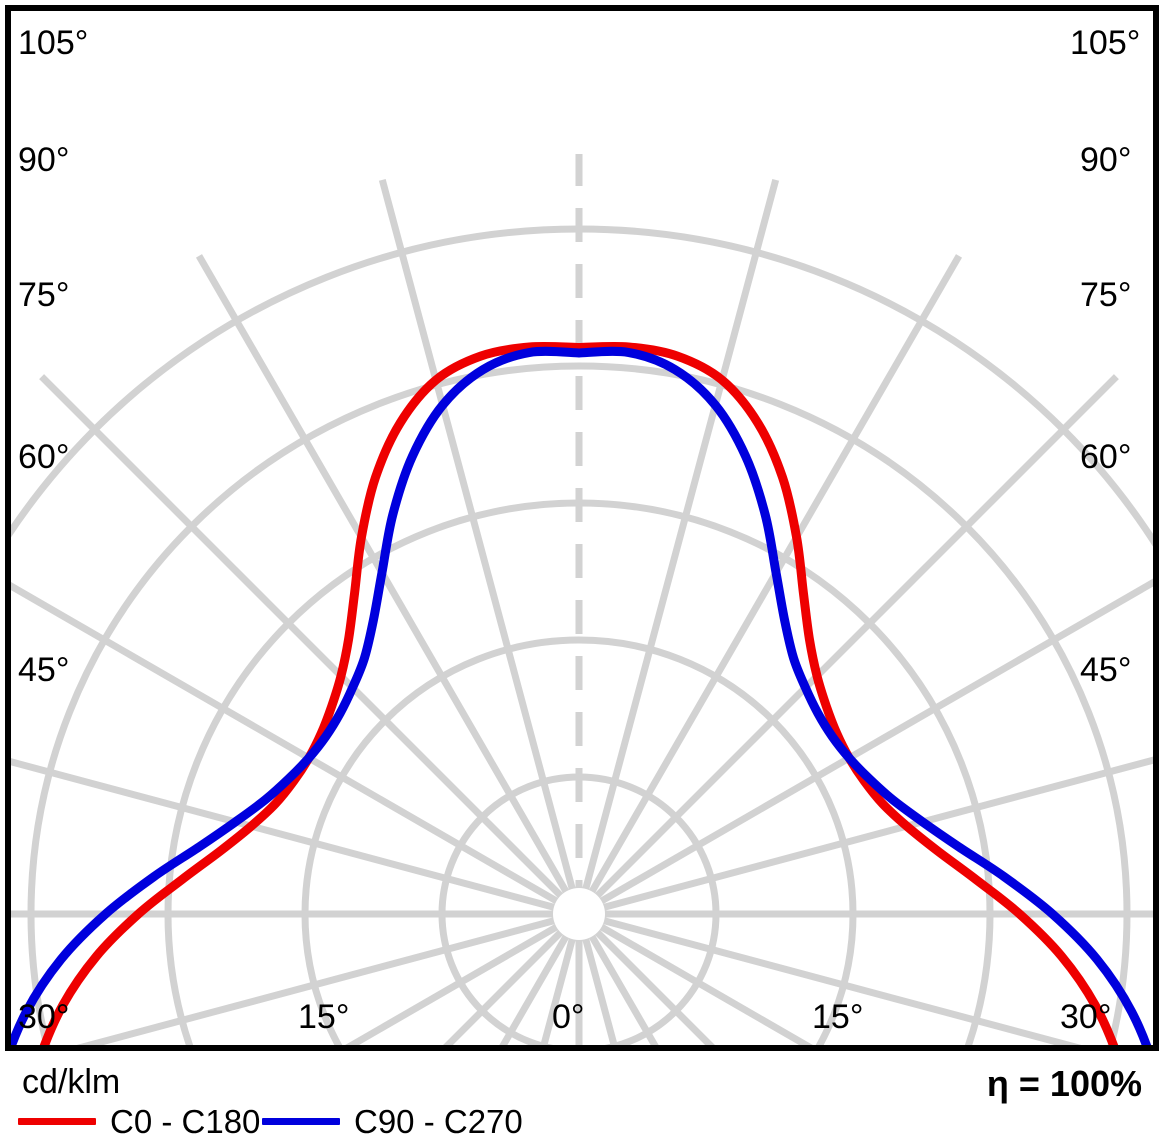 This screenshot has height=1140, width=1164. Describe the element at coordinates (1106, 160) in the screenshot. I see `angle-label-right-1: 90°` at that location.